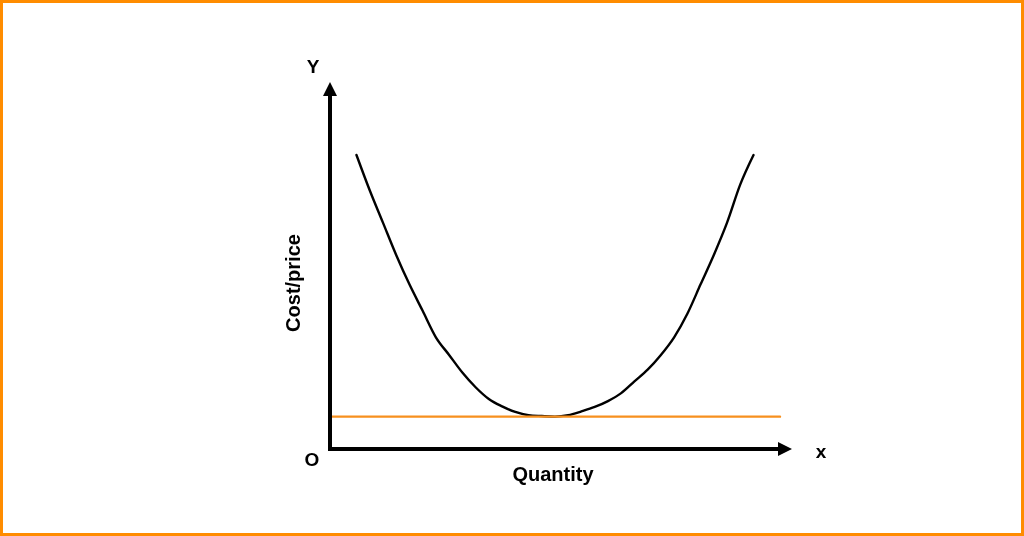 Image resolution: width=1024 pixels, height=536 pixels. What do you see at coordinates (313, 66) in the screenshot?
I see `text: Y` at bounding box center [313, 66].